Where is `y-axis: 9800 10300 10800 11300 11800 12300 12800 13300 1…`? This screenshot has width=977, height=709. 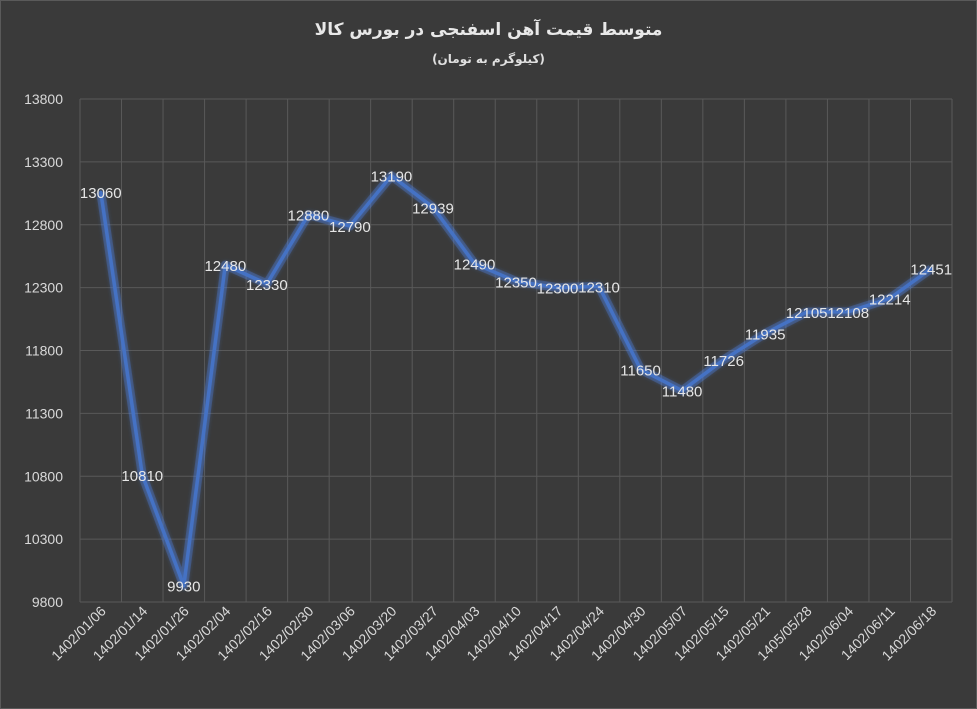
y-axis: 9800 10300 10800 11300 11800 12300 12800 13300 1… is located at coordinates (43, 350).